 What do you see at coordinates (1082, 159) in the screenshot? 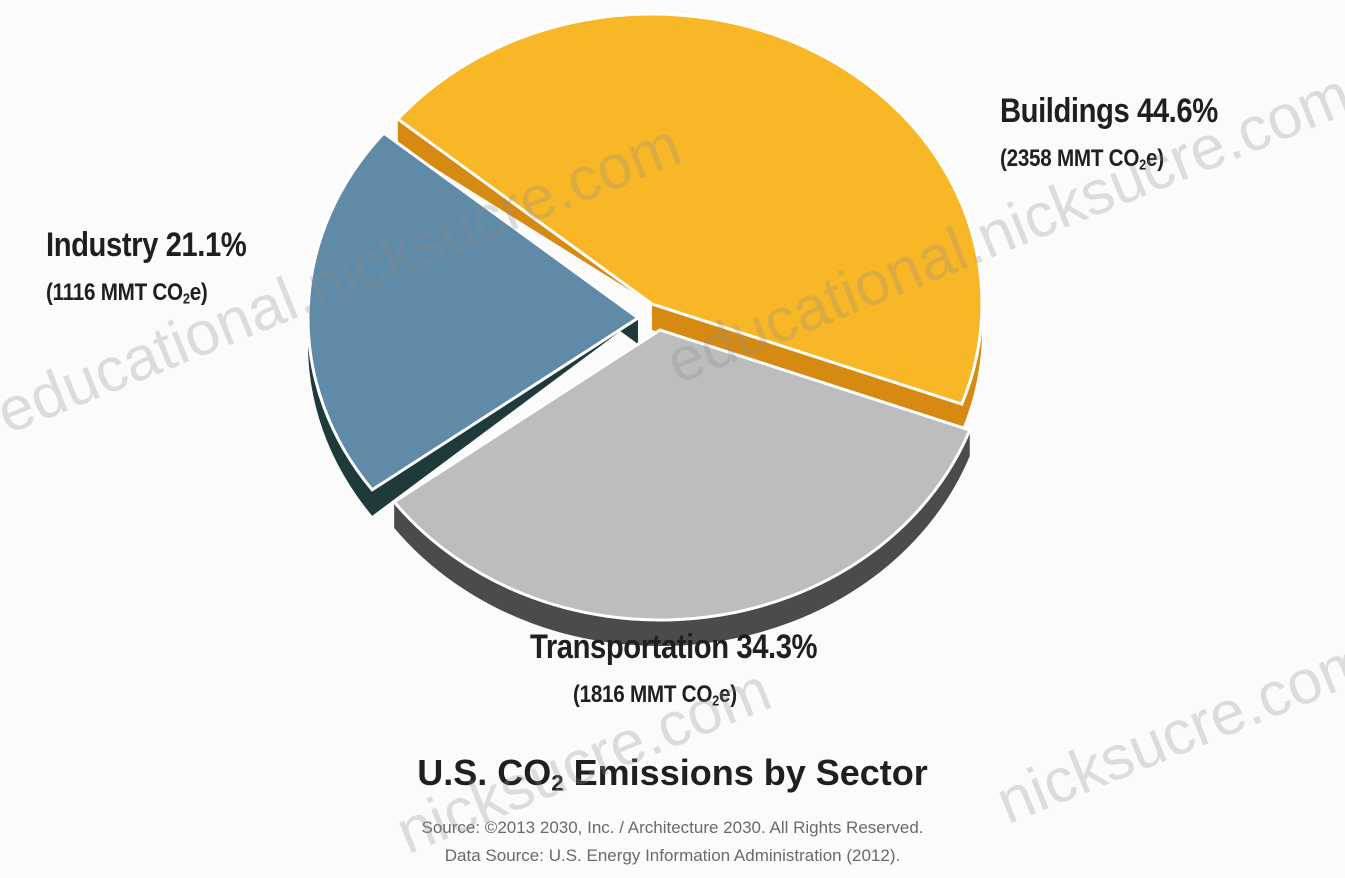
I see `label-buildings-value: (2358 MMT CO2e)` at bounding box center [1082, 159].